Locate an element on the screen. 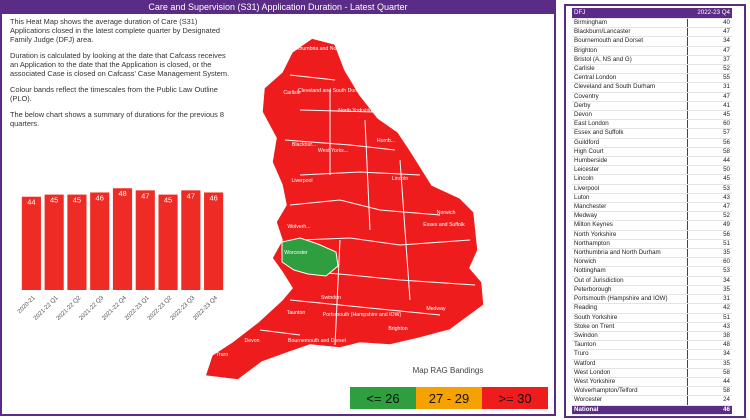  legend-label: <= 26 is located at coordinates (382, 398).